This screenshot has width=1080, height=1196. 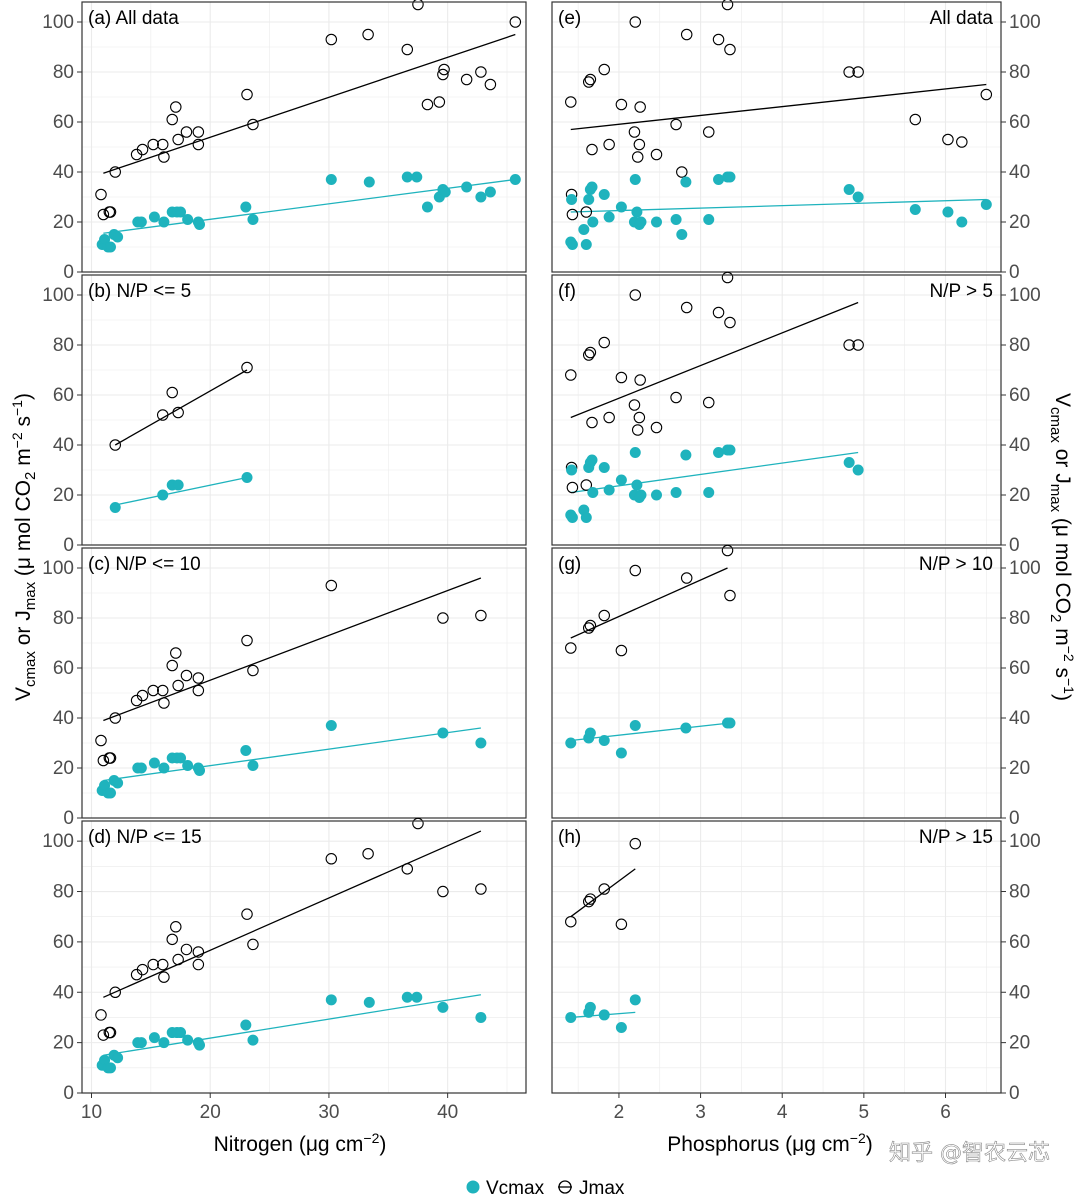 I want to click on panel-label: (h), so click(x=569, y=837).